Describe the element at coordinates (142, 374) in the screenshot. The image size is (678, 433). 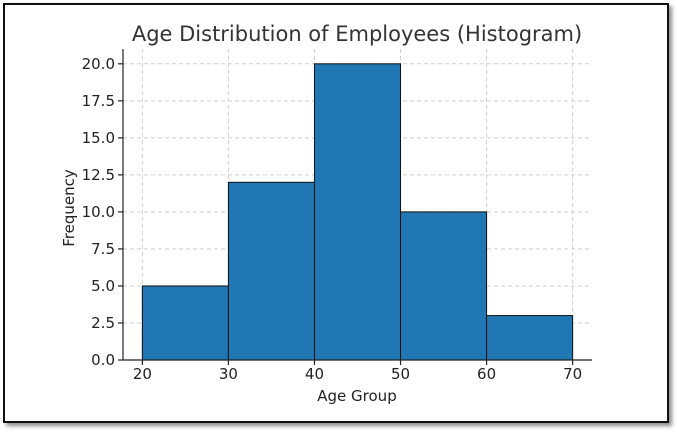
I see `x-tick-label: 20` at that location.